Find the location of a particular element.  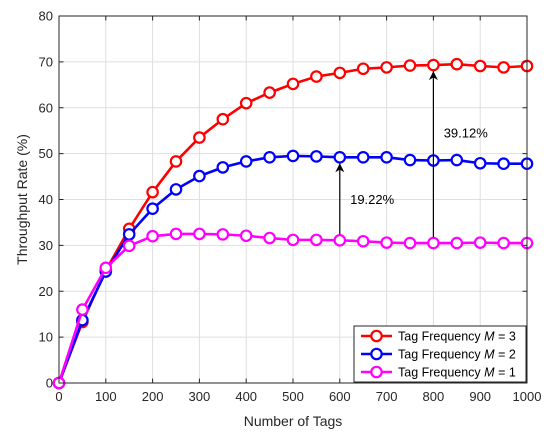

x-tick-label: 600 is located at coordinates (340, 396).